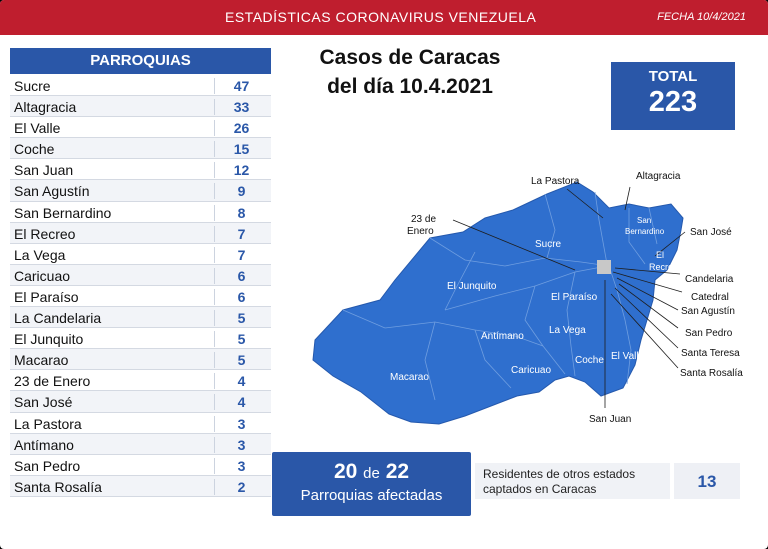  What do you see at coordinates (711, 232) in the screenshot?
I see `label-san-jose: San José` at bounding box center [711, 232].